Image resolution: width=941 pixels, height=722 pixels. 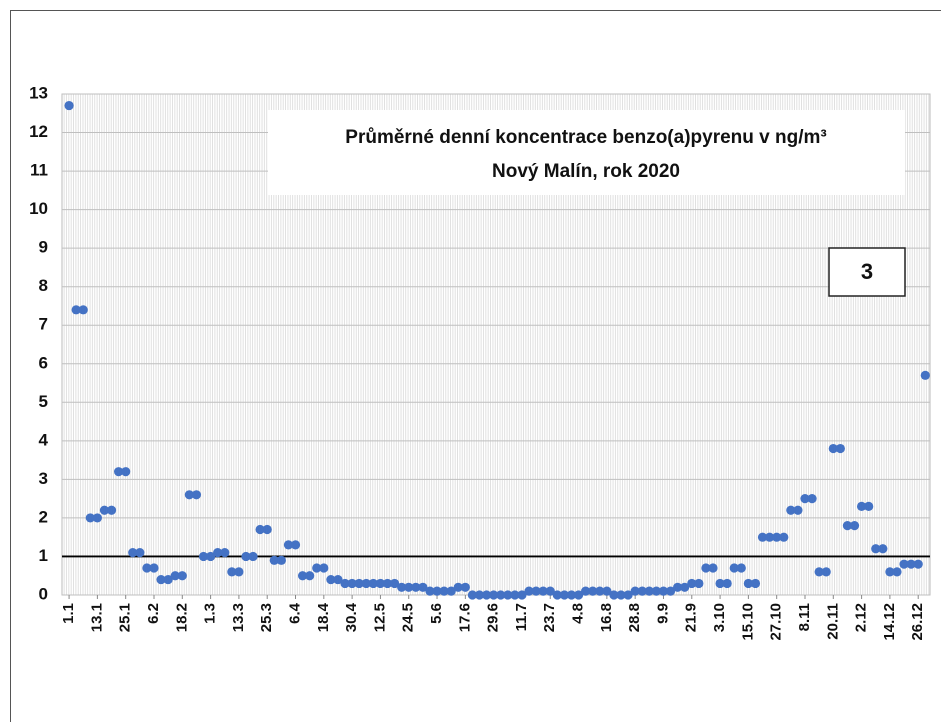 I want to click on x-tick-label: 1.1, so click(x=68, y=613).